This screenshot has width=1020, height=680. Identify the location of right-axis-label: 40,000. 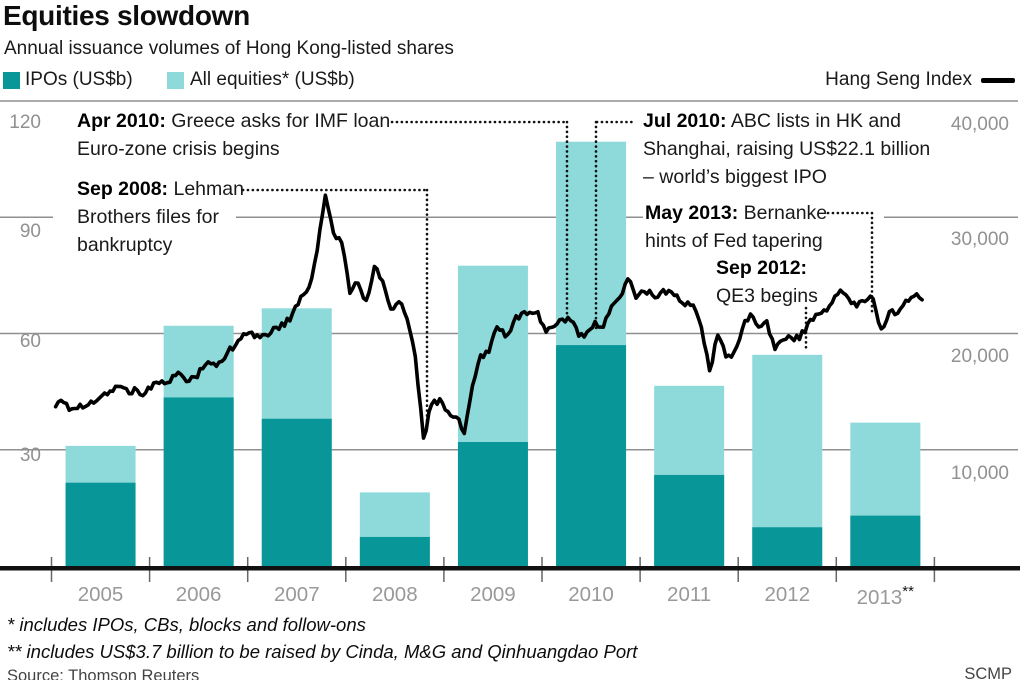
(979, 124).